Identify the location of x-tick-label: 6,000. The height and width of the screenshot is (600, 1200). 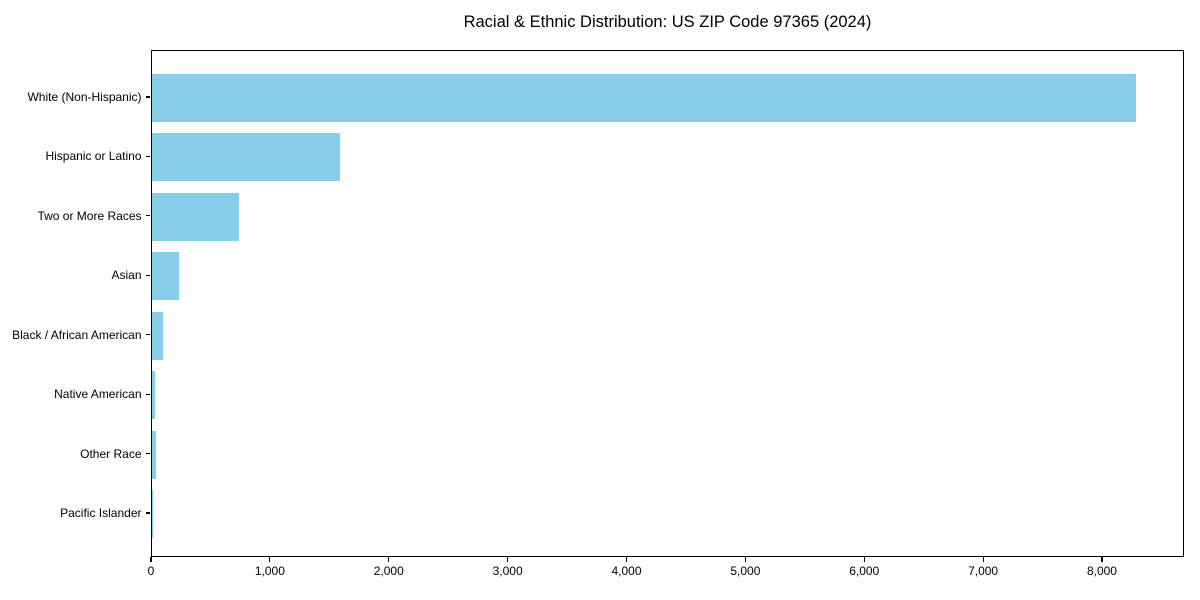
(864, 571).